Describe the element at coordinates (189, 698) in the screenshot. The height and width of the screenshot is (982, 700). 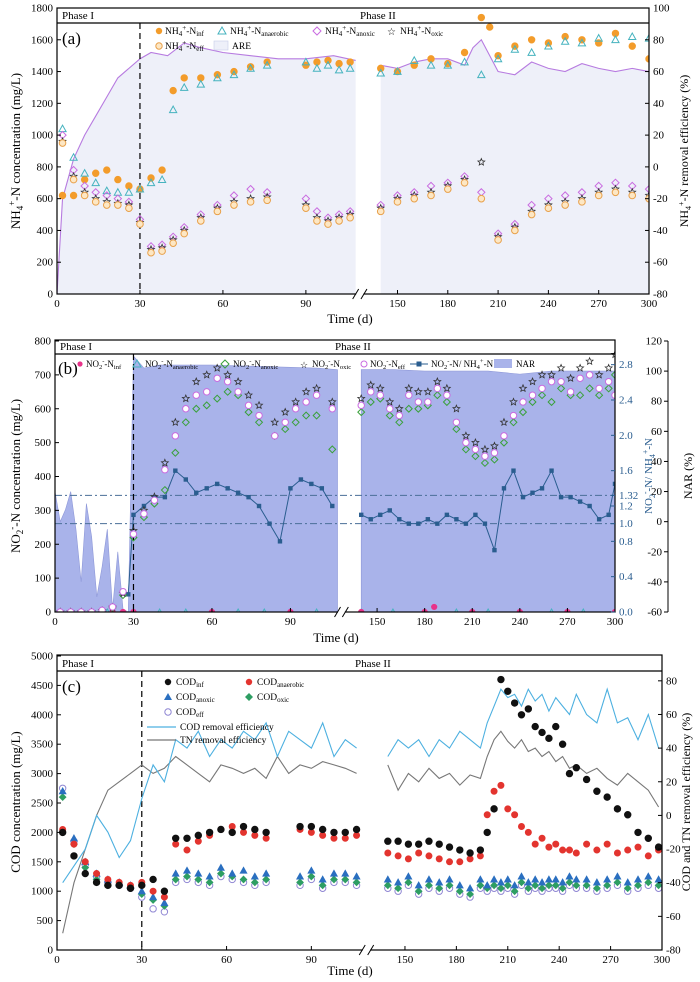
I see `legend-cod-anoxic: CODanoxic` at that location.